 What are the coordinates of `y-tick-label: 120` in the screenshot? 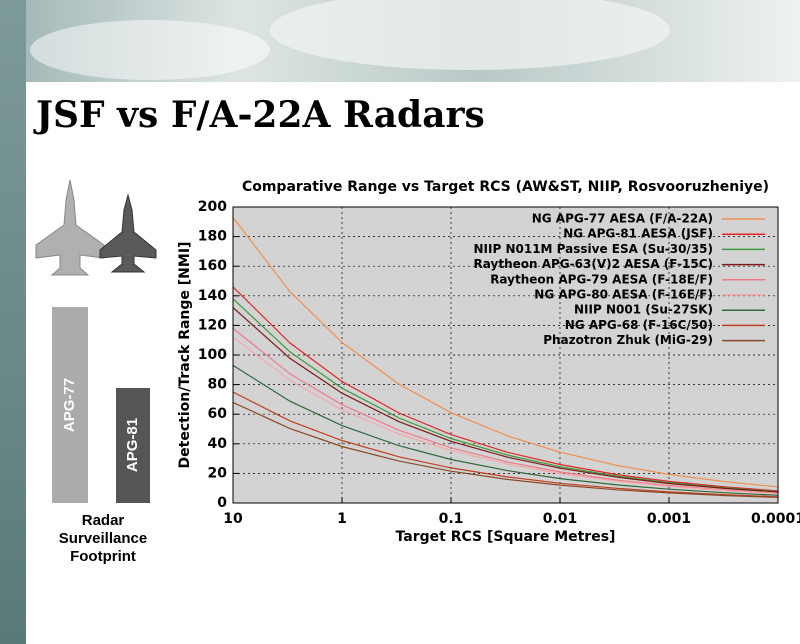 It's located at (212, 325).